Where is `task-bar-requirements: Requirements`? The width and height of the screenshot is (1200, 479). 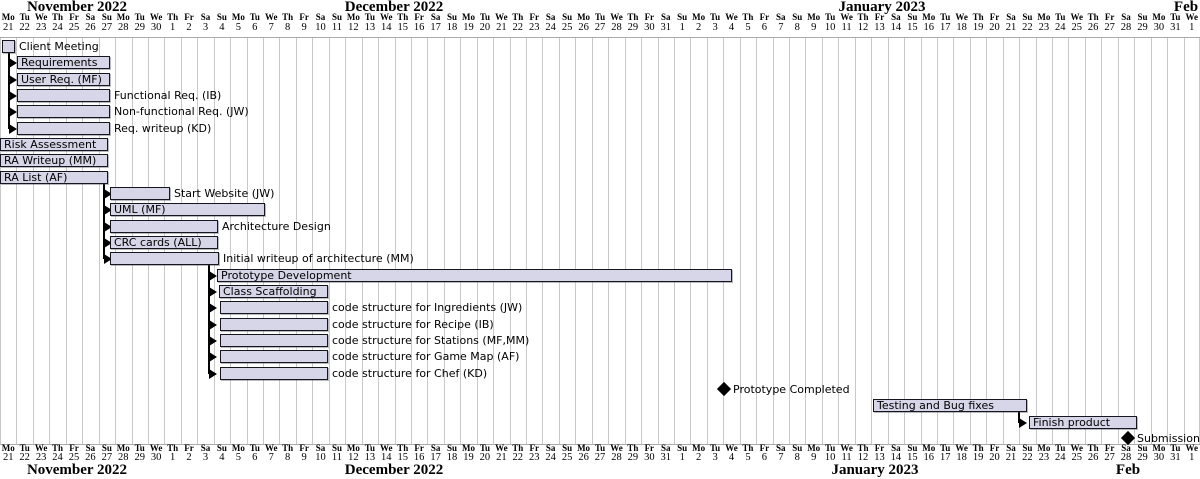 task-bar-requirements: Requirements is located at coordinates (63, 62).